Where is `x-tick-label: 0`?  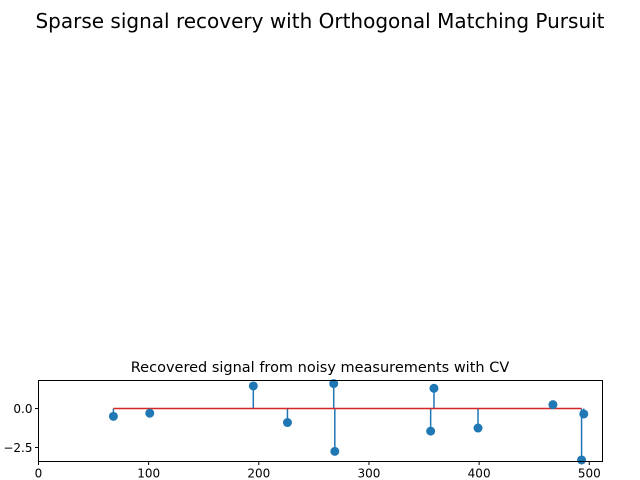
x-tick-label: 0 is located at coordinates (39, 473).